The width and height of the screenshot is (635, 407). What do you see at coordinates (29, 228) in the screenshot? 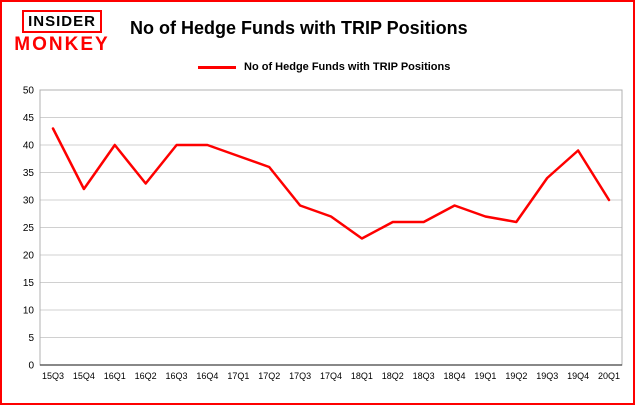
I see `y-tick-label: 25` at bounding box center [29, 228].